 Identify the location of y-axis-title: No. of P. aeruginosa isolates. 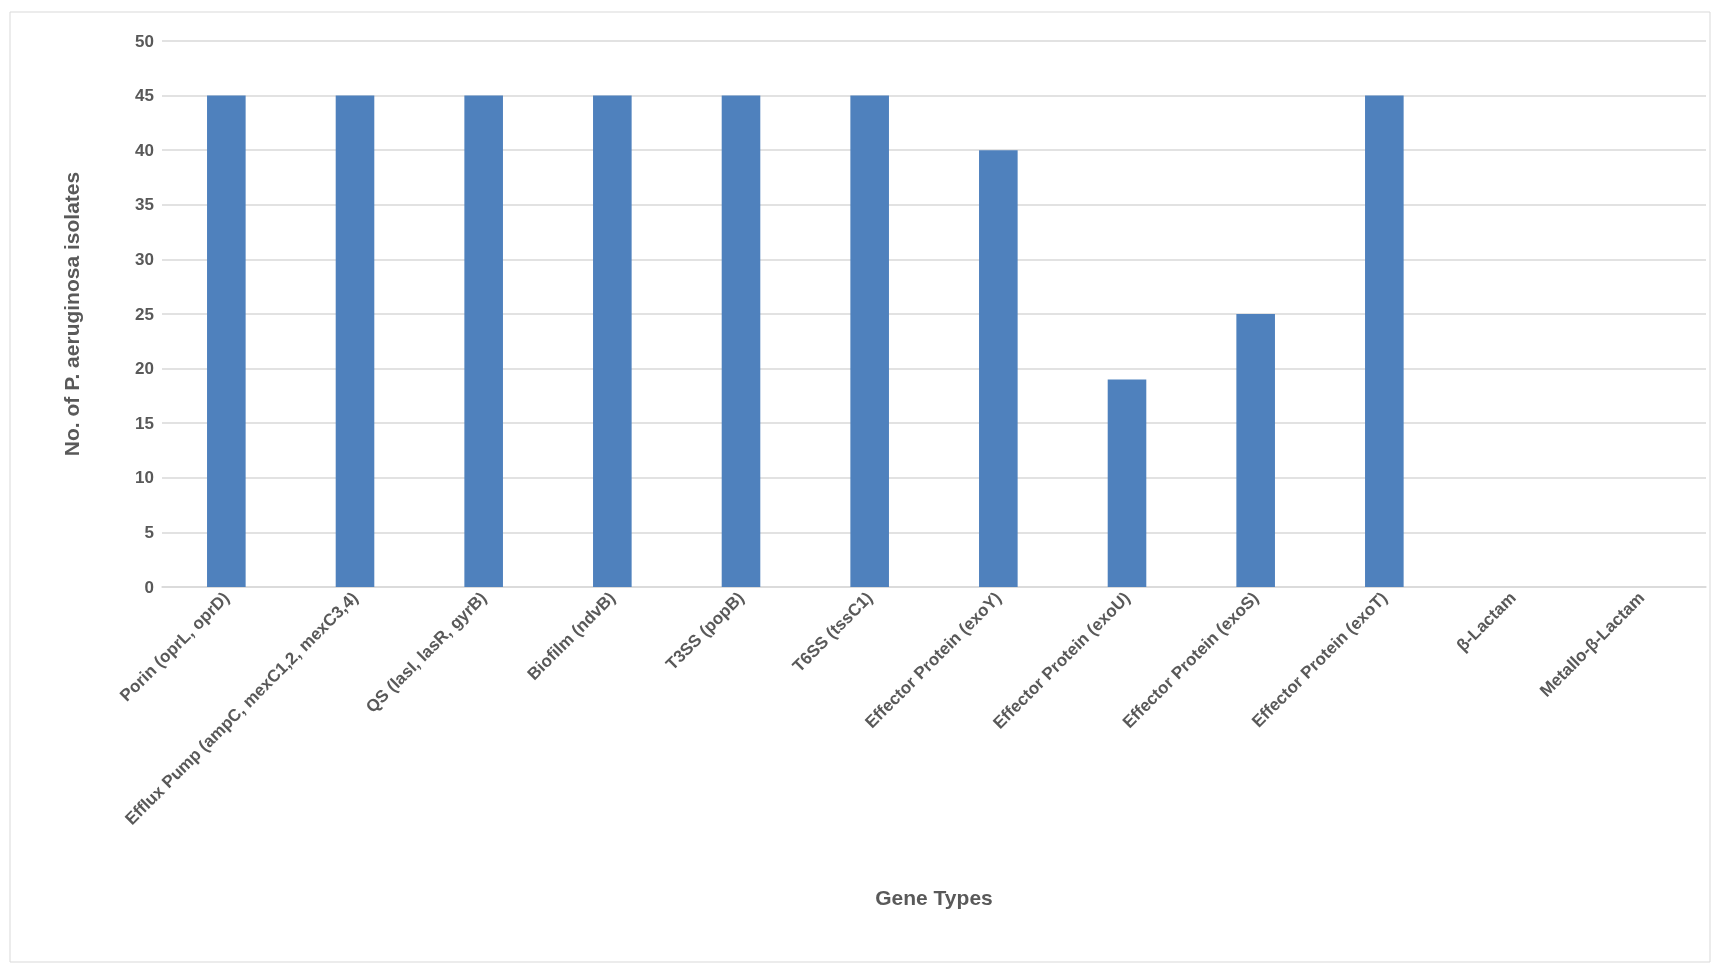
(71, 314).